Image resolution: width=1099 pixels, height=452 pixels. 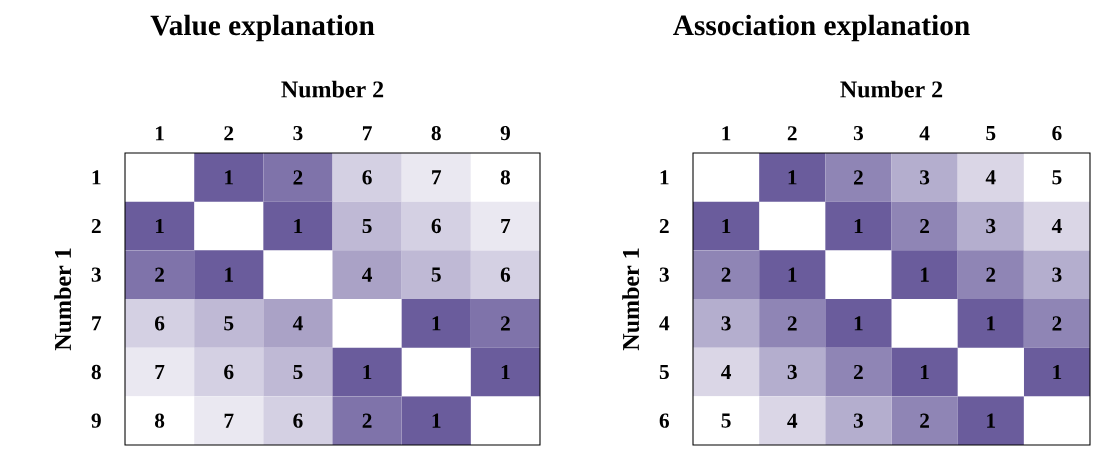 What do you see at coordinates (367, 133) in the screenshot?
I see `x-tick-label: 7` at bounding box center [367, 133].